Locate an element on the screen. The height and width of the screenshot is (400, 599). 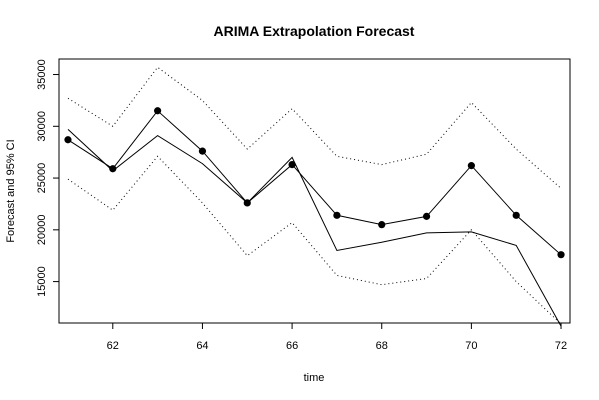
y-tick-label: 30000 is located at coordinates (42, 126).